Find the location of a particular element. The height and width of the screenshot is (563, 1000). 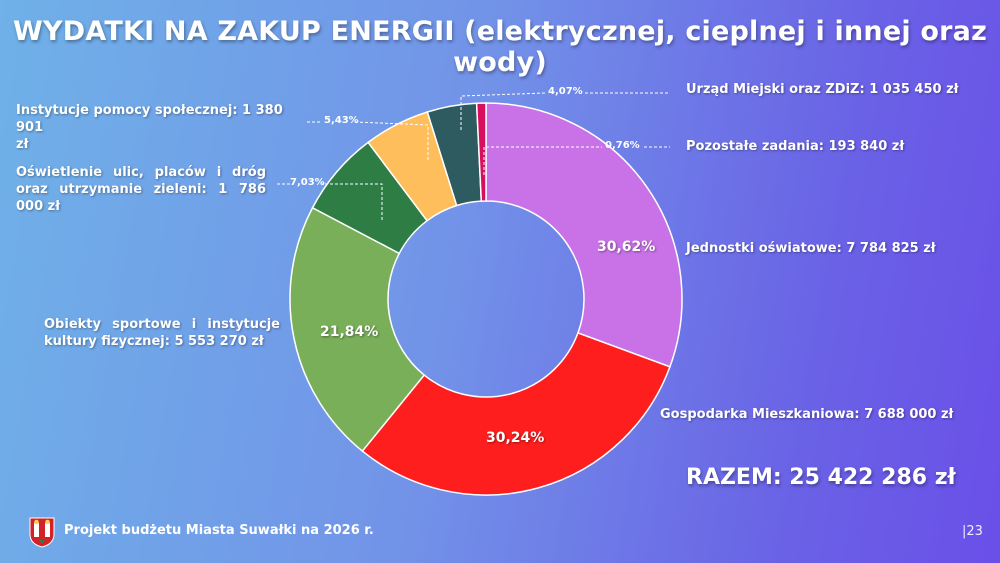

pct-label-jednostki: 30,62% is located at coordinates (626, 247).